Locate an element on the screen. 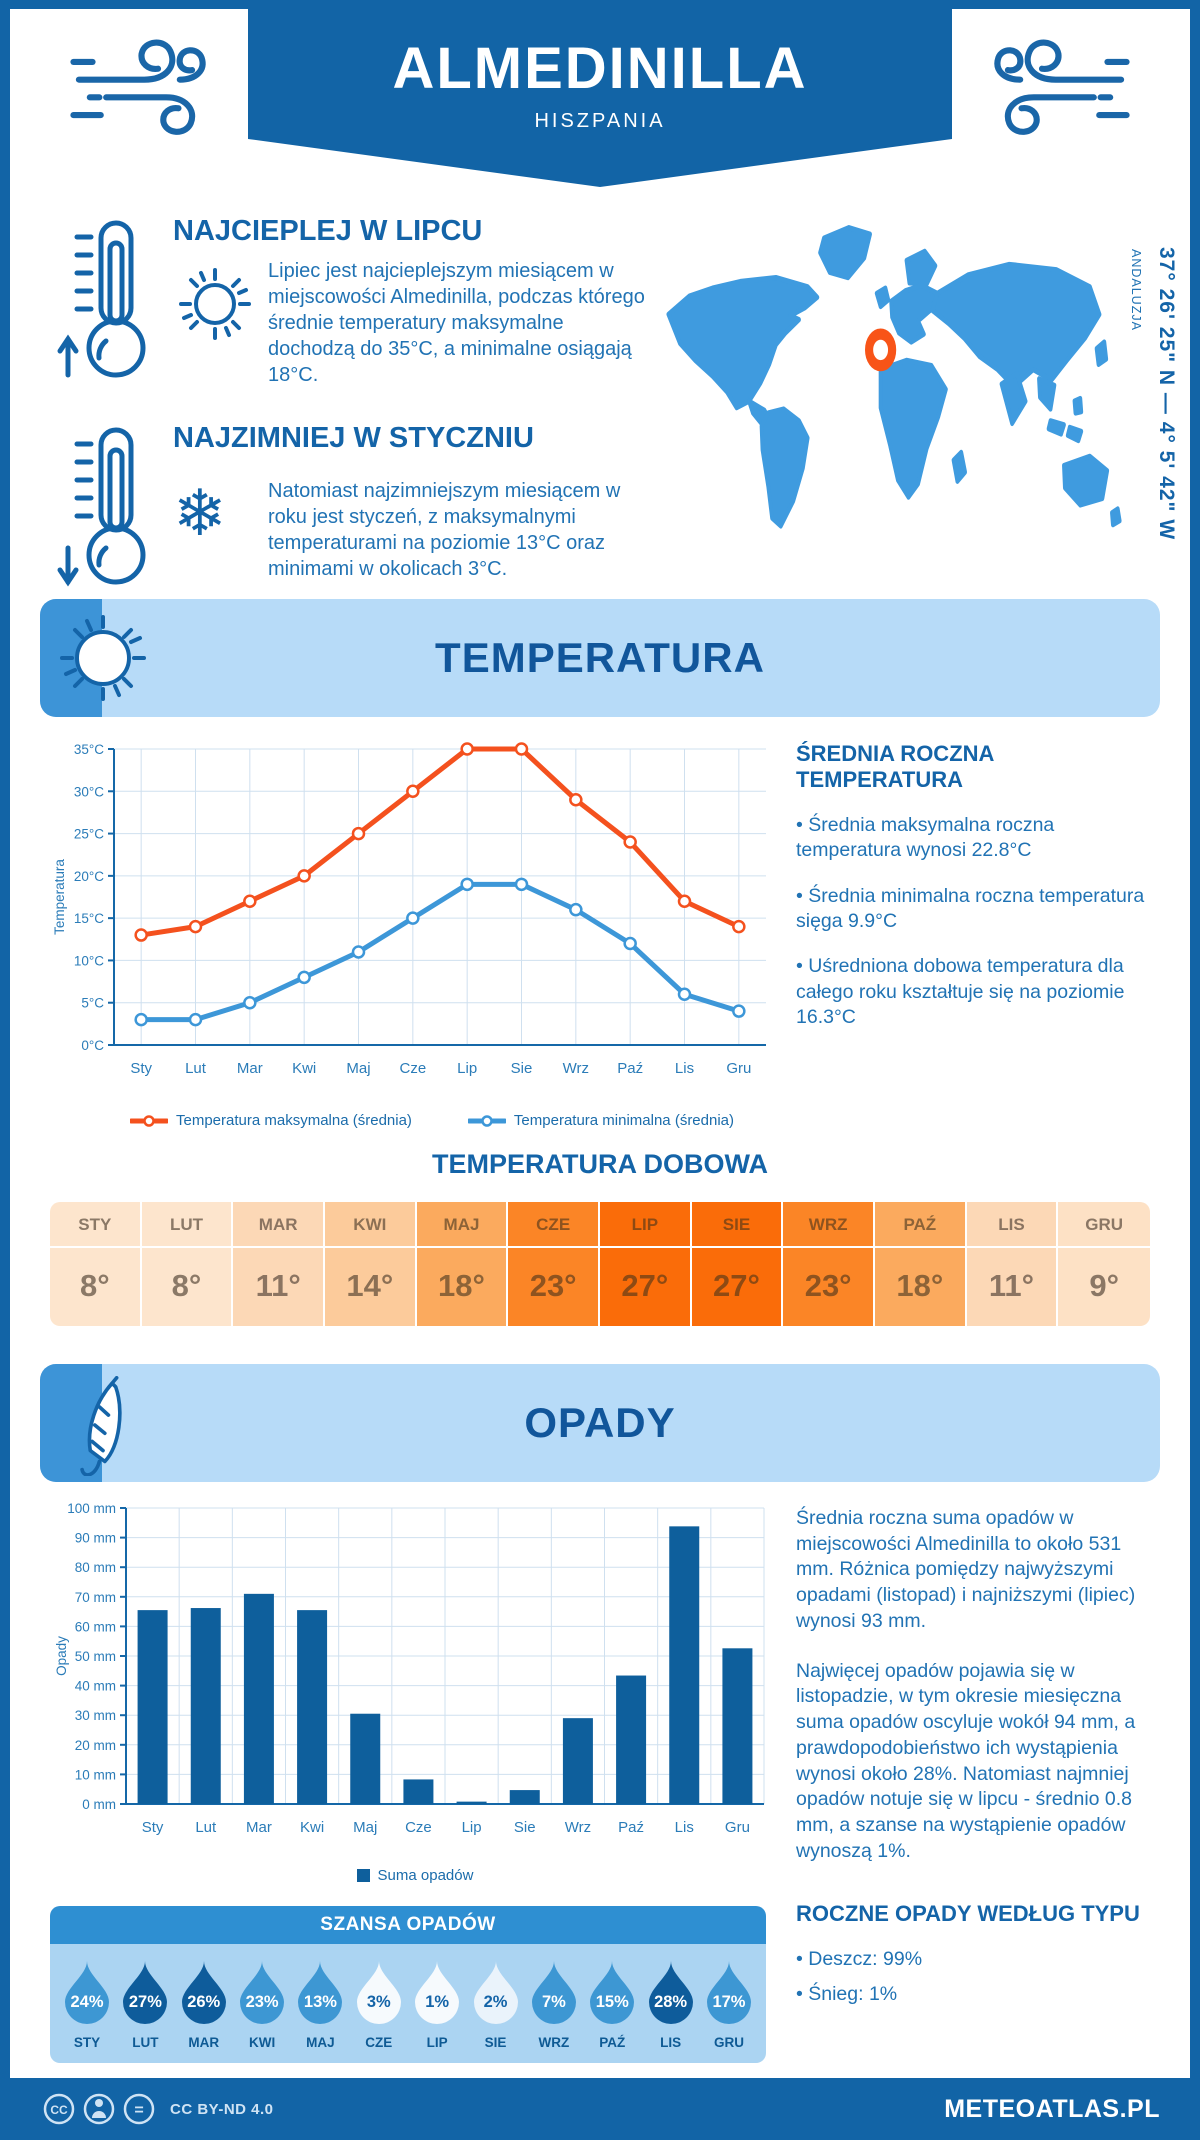 The height and width of the screenshot is (2140, 1200). chance-drop: 17% GRU is located at coordinates (729, 2004).